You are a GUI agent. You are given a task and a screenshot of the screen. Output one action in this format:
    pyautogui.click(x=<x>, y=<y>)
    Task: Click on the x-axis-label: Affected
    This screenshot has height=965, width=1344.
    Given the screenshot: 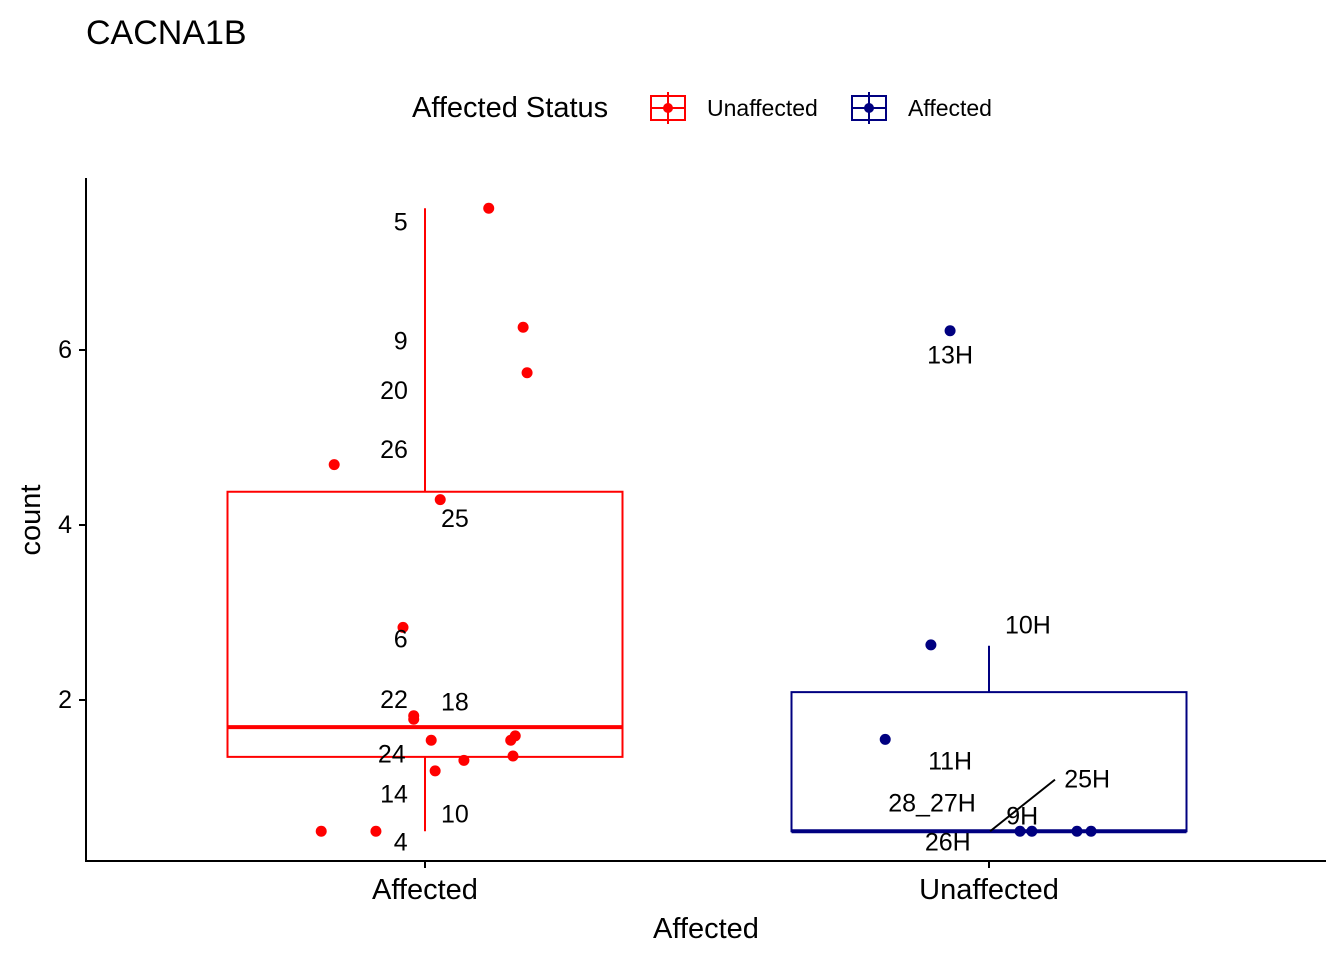 What is the action you would take?
    pyautogui.click(x=706, y=929)
    